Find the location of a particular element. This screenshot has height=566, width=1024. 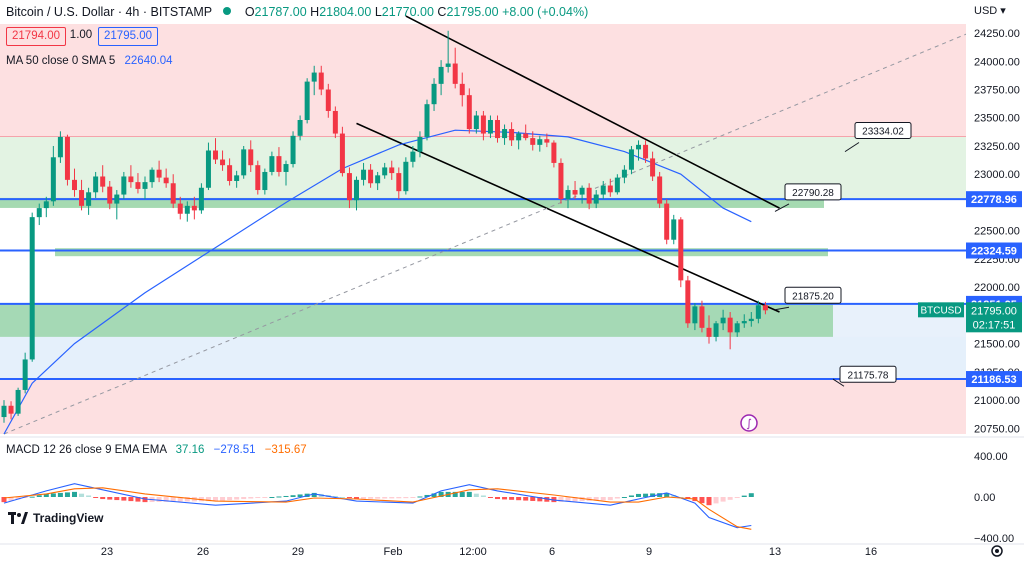

current-price-text: 21795.00 is located at coordinates (994, 311).